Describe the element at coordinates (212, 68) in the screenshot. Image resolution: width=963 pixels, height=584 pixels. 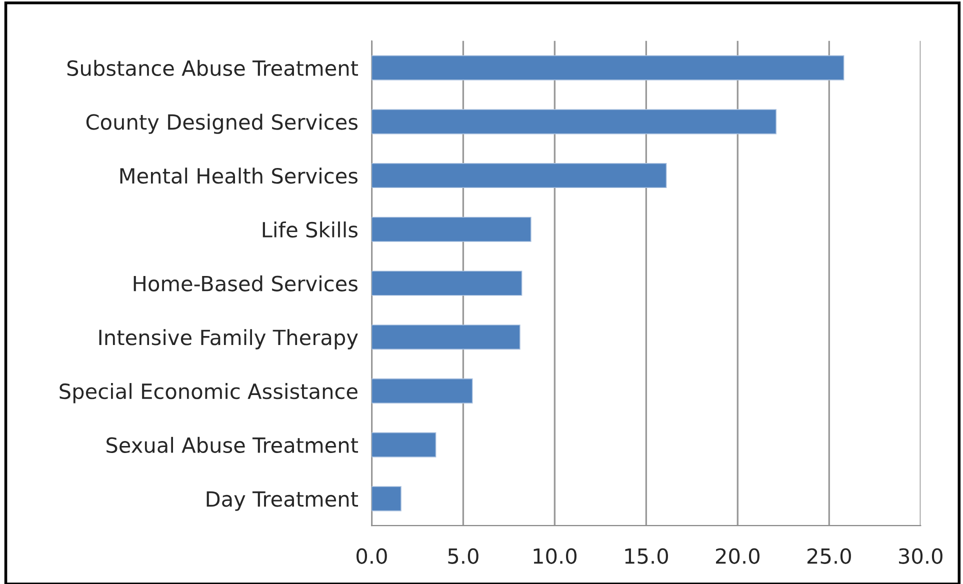
I see `y-tick-label: Substance Abuse Treatment` at that location.